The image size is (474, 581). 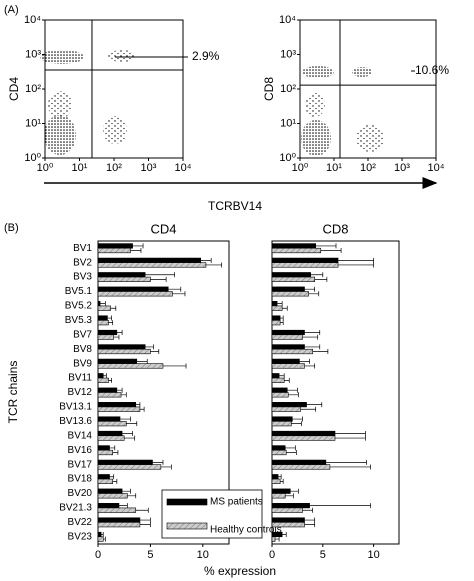 What do you see at coordinates (75, 421) in the screenshot?
I see `y-tick-label: BV13.6` at bounding box center [75, 421].